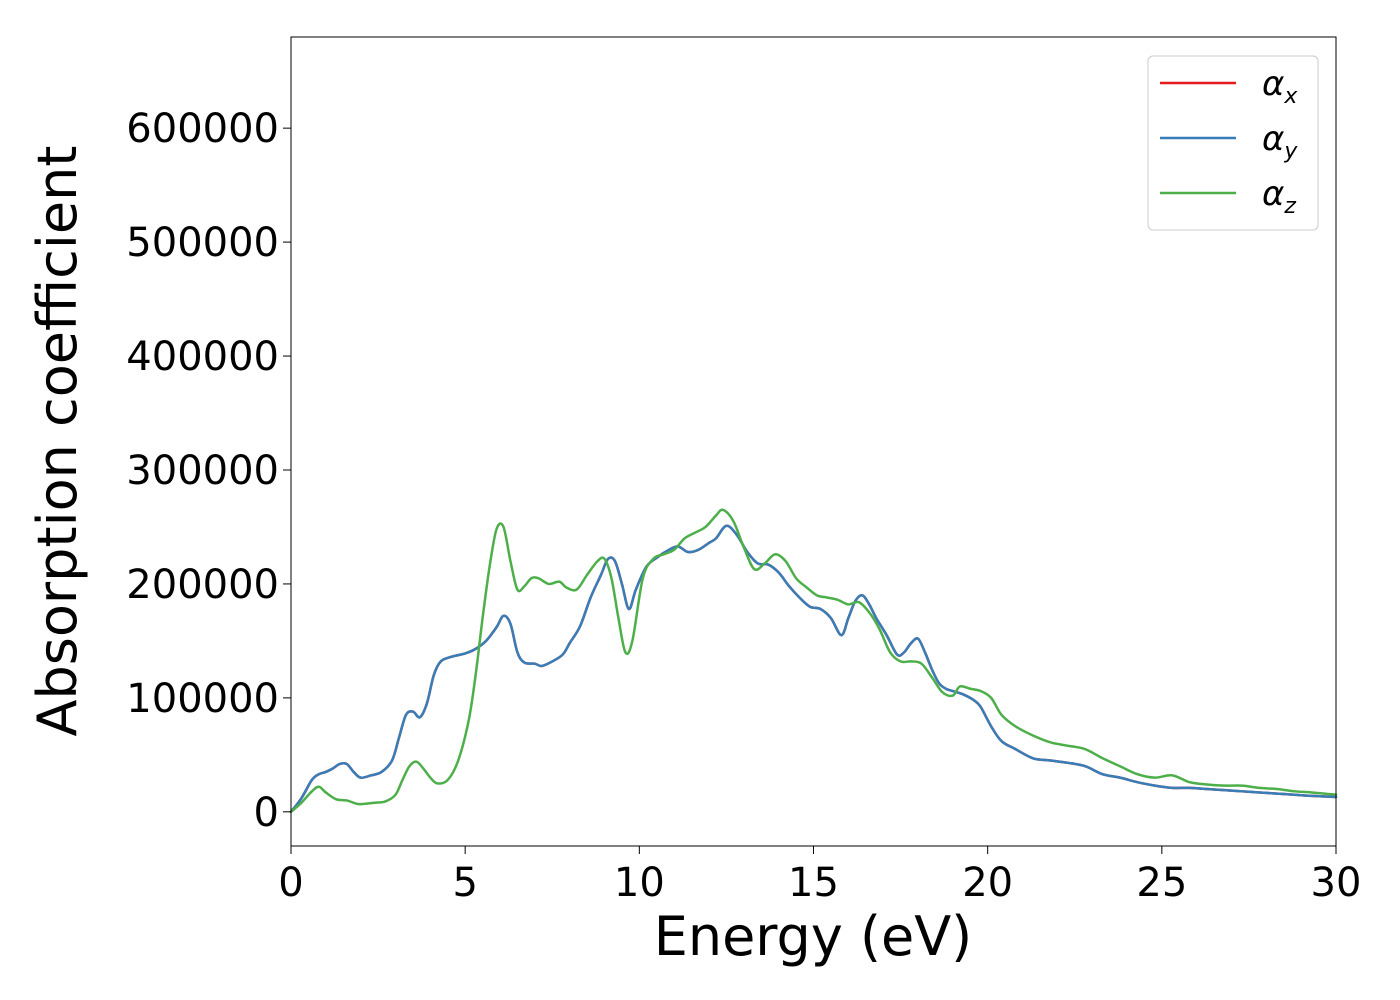 This screenshot has height=1000, width=1400. What do you see at coordinates (202, 243) in the screenshot?
I see `y-tick-label: 500000` at bounding box center [202, 243].